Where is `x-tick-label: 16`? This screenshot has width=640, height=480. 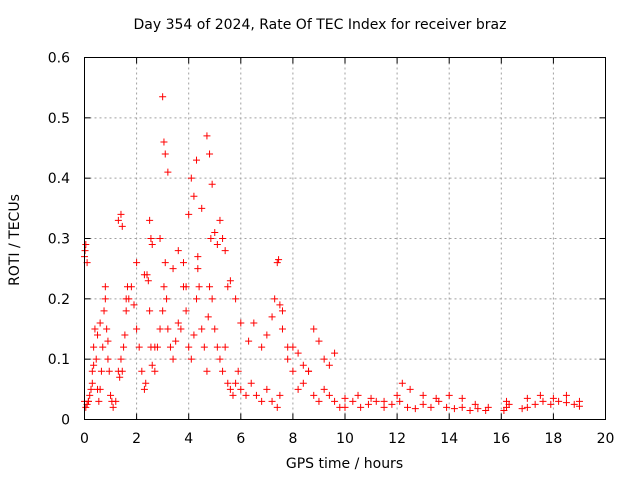 x-tick-label: 16 is located at coordinates (501, 439).